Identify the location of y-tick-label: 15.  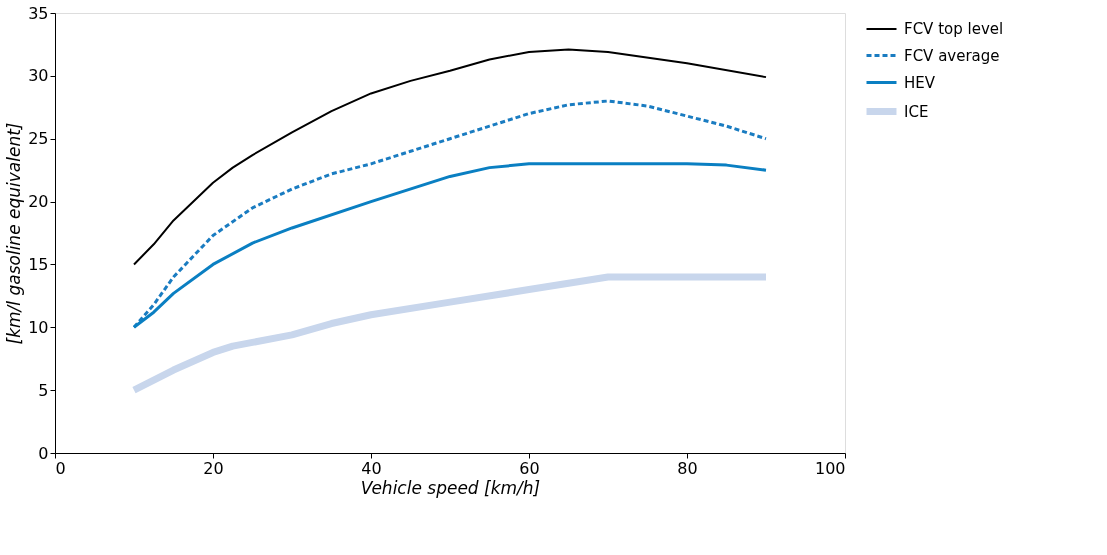
(38, 264).